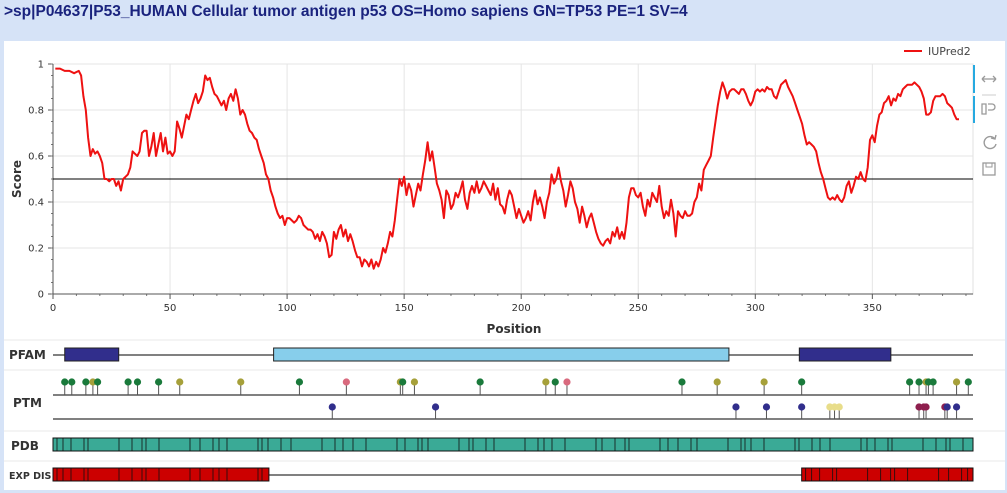  Describe the element at coordinates (36, 111) in the screenshot. I see `y-tick-label: 0.8` at that location.